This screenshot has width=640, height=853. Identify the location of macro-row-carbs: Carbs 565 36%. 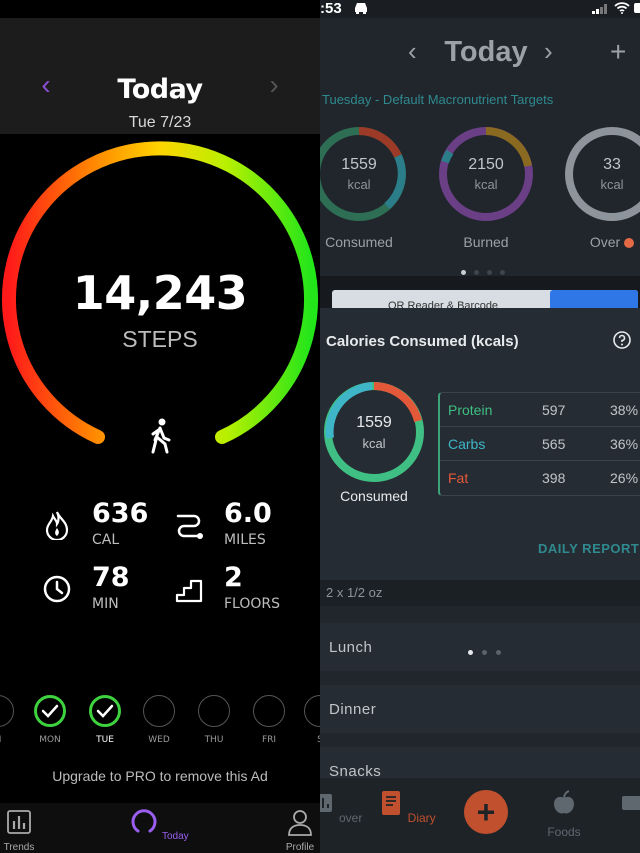
(540, 444).